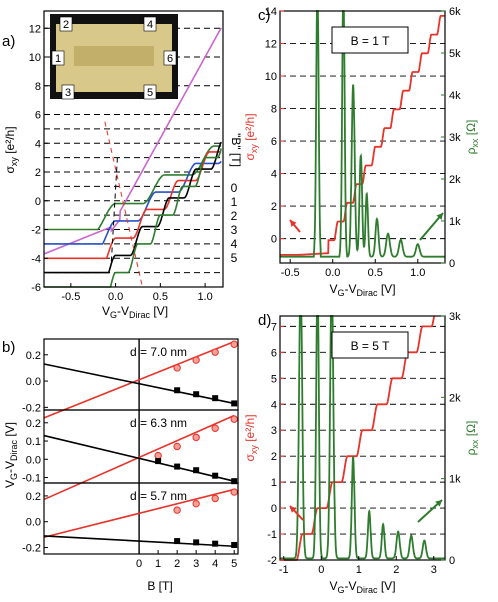 This screenshot has height=602, width=498. What do you see at coordinates (417, 273) in the screenshot?
I see `c-x-tick-label: 1.0` at bounding box center [417, 273].